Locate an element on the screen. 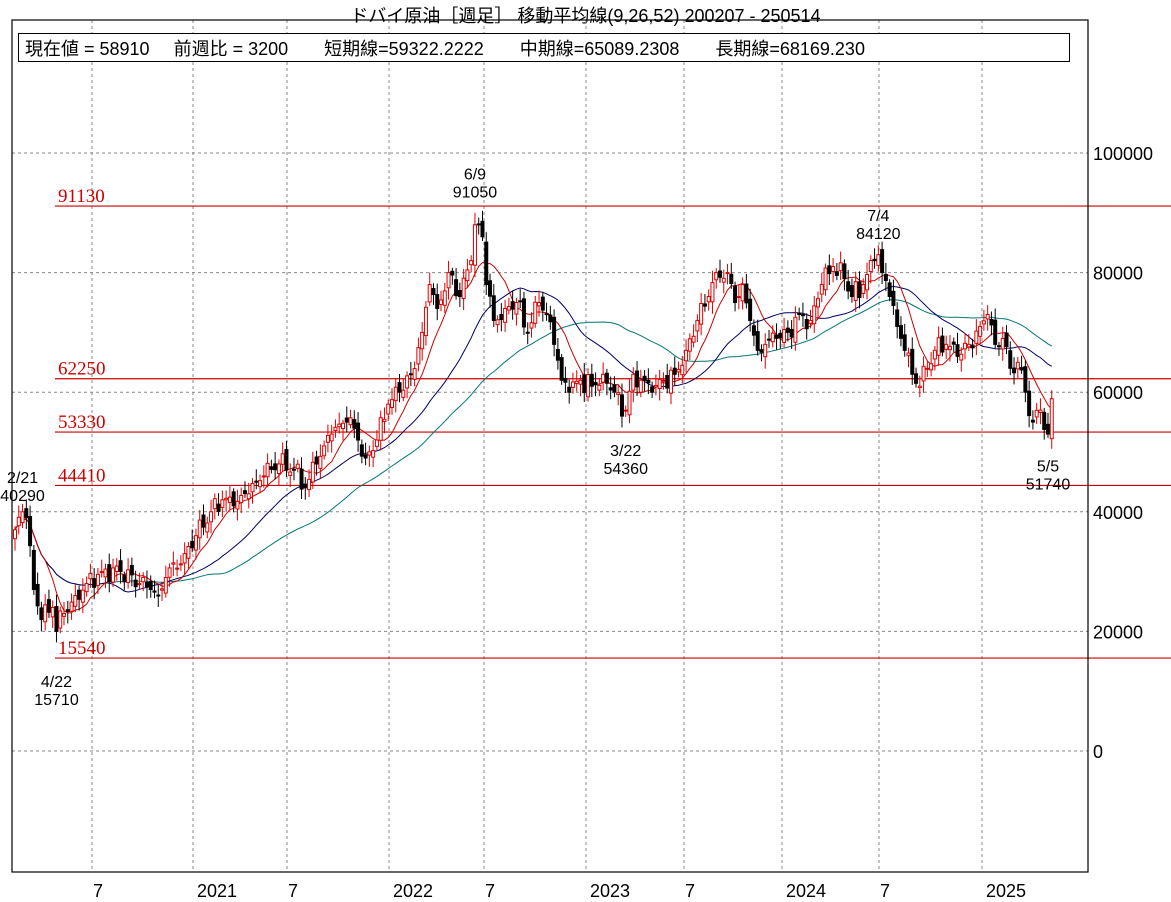 This screenshot has height=902, width=1171. y-tick-label: 60000 is located at coordinates (1118, 393).